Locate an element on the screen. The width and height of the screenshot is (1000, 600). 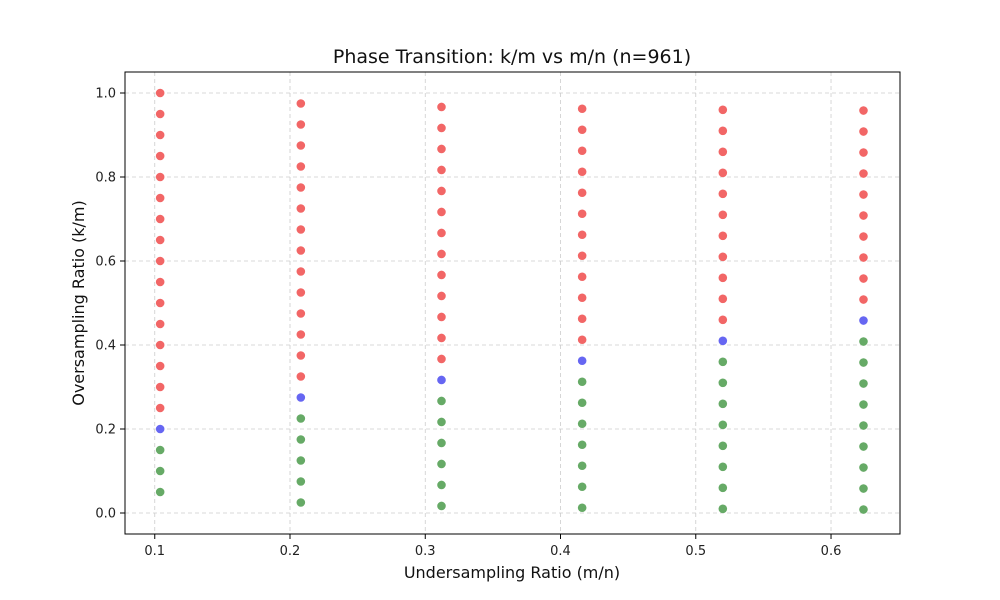
x-tick-label: 0.4 is located at coordinates (560, 551).